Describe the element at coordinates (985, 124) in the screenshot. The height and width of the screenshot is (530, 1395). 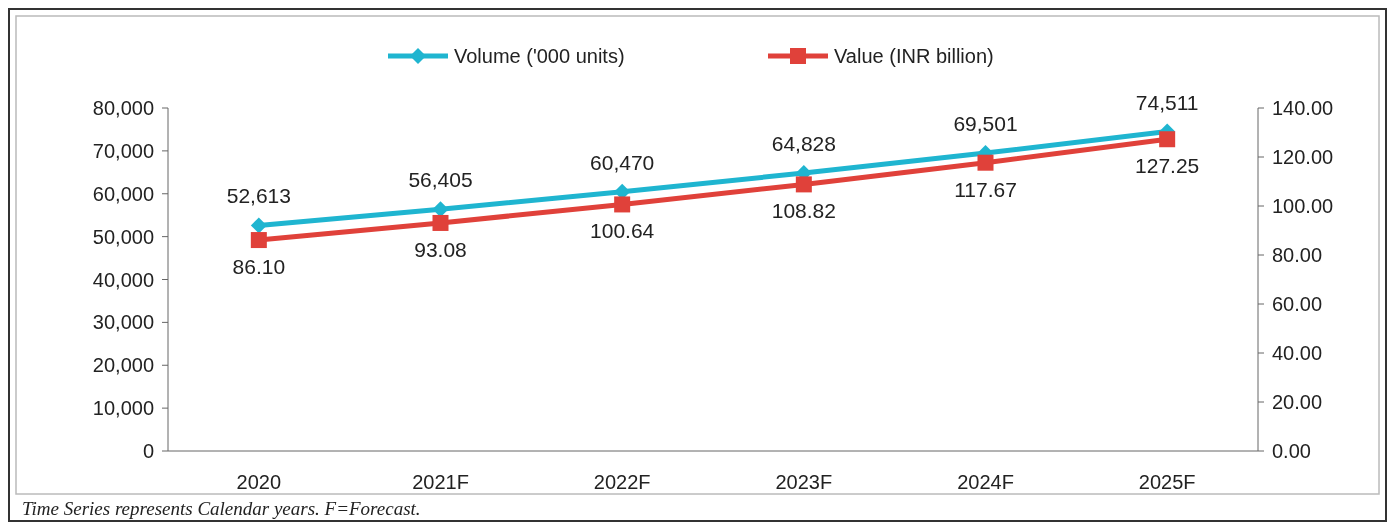
I see `data-label: 69,501` at that location.